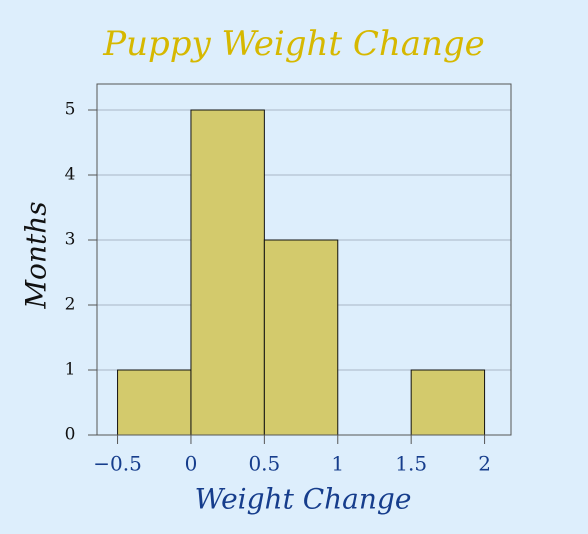 The height and width of the screenshot is (534, 588). What do you see at coordinates (303, 499) in the screenshot?
I see `x-axis-label: Weight Change` at bounding box center [303, 499].